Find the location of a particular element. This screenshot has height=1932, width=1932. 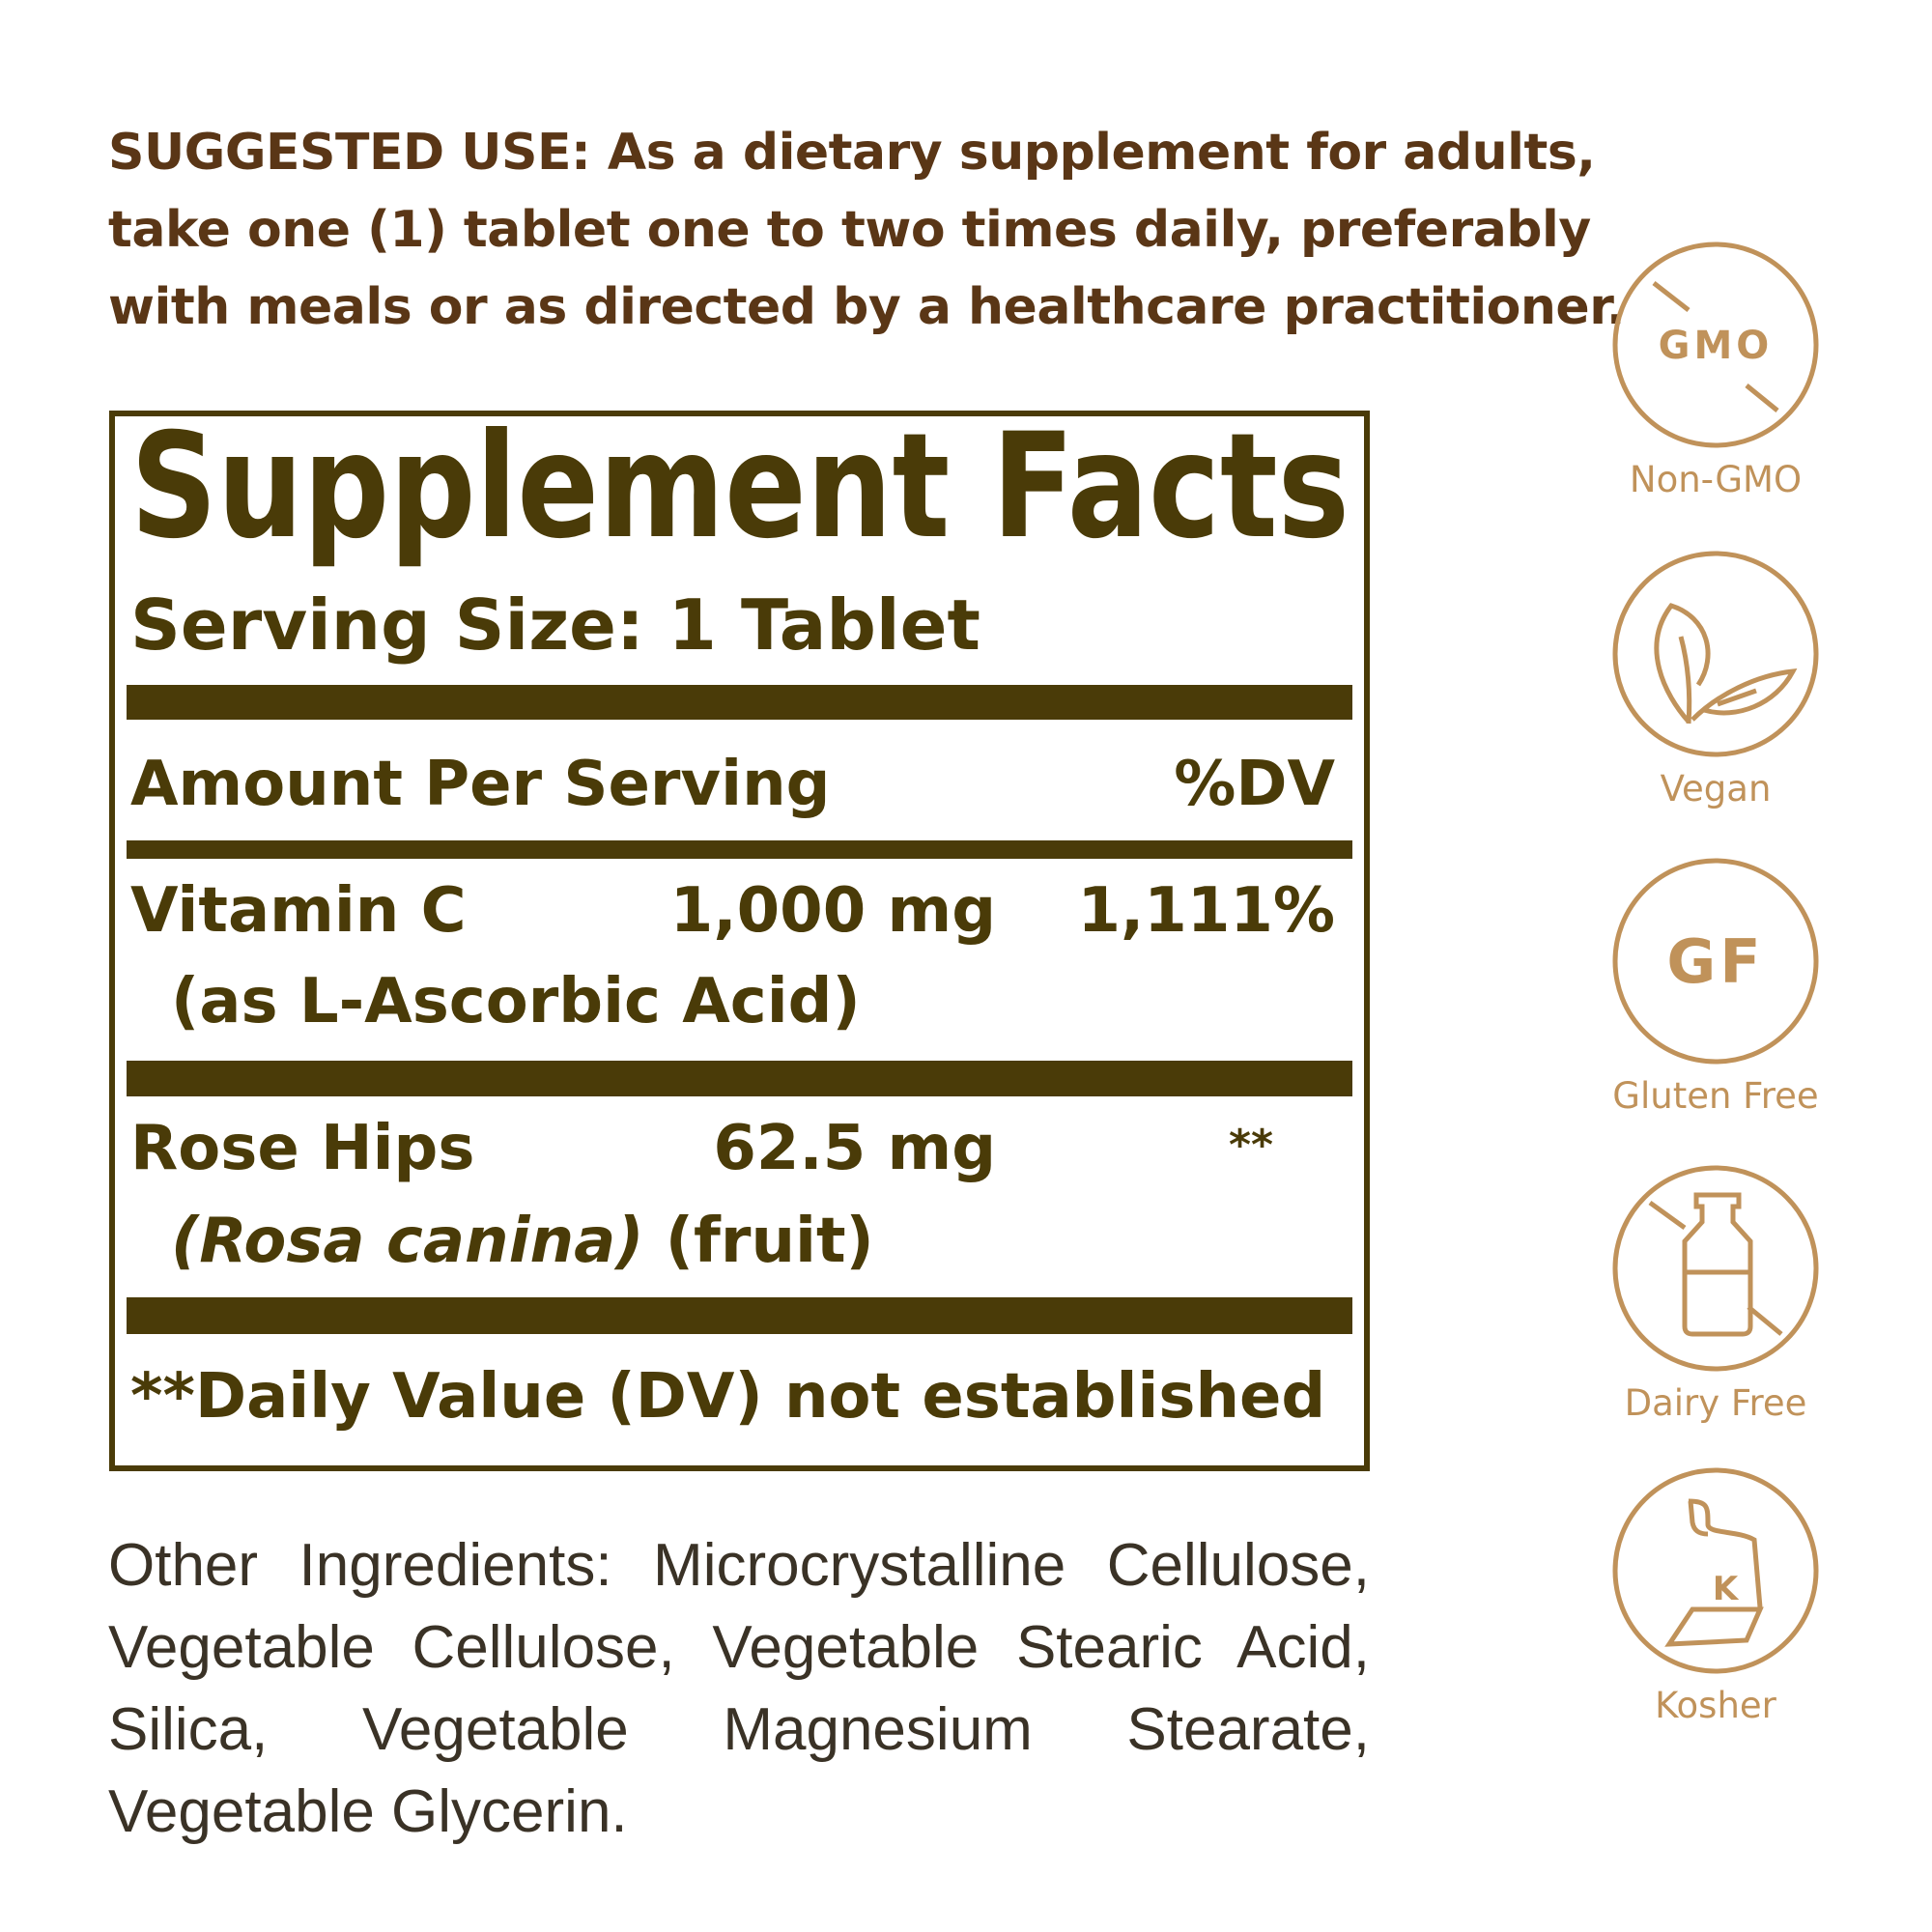

badge-label: Gluten Free is located at coordinates (1715, 1096).